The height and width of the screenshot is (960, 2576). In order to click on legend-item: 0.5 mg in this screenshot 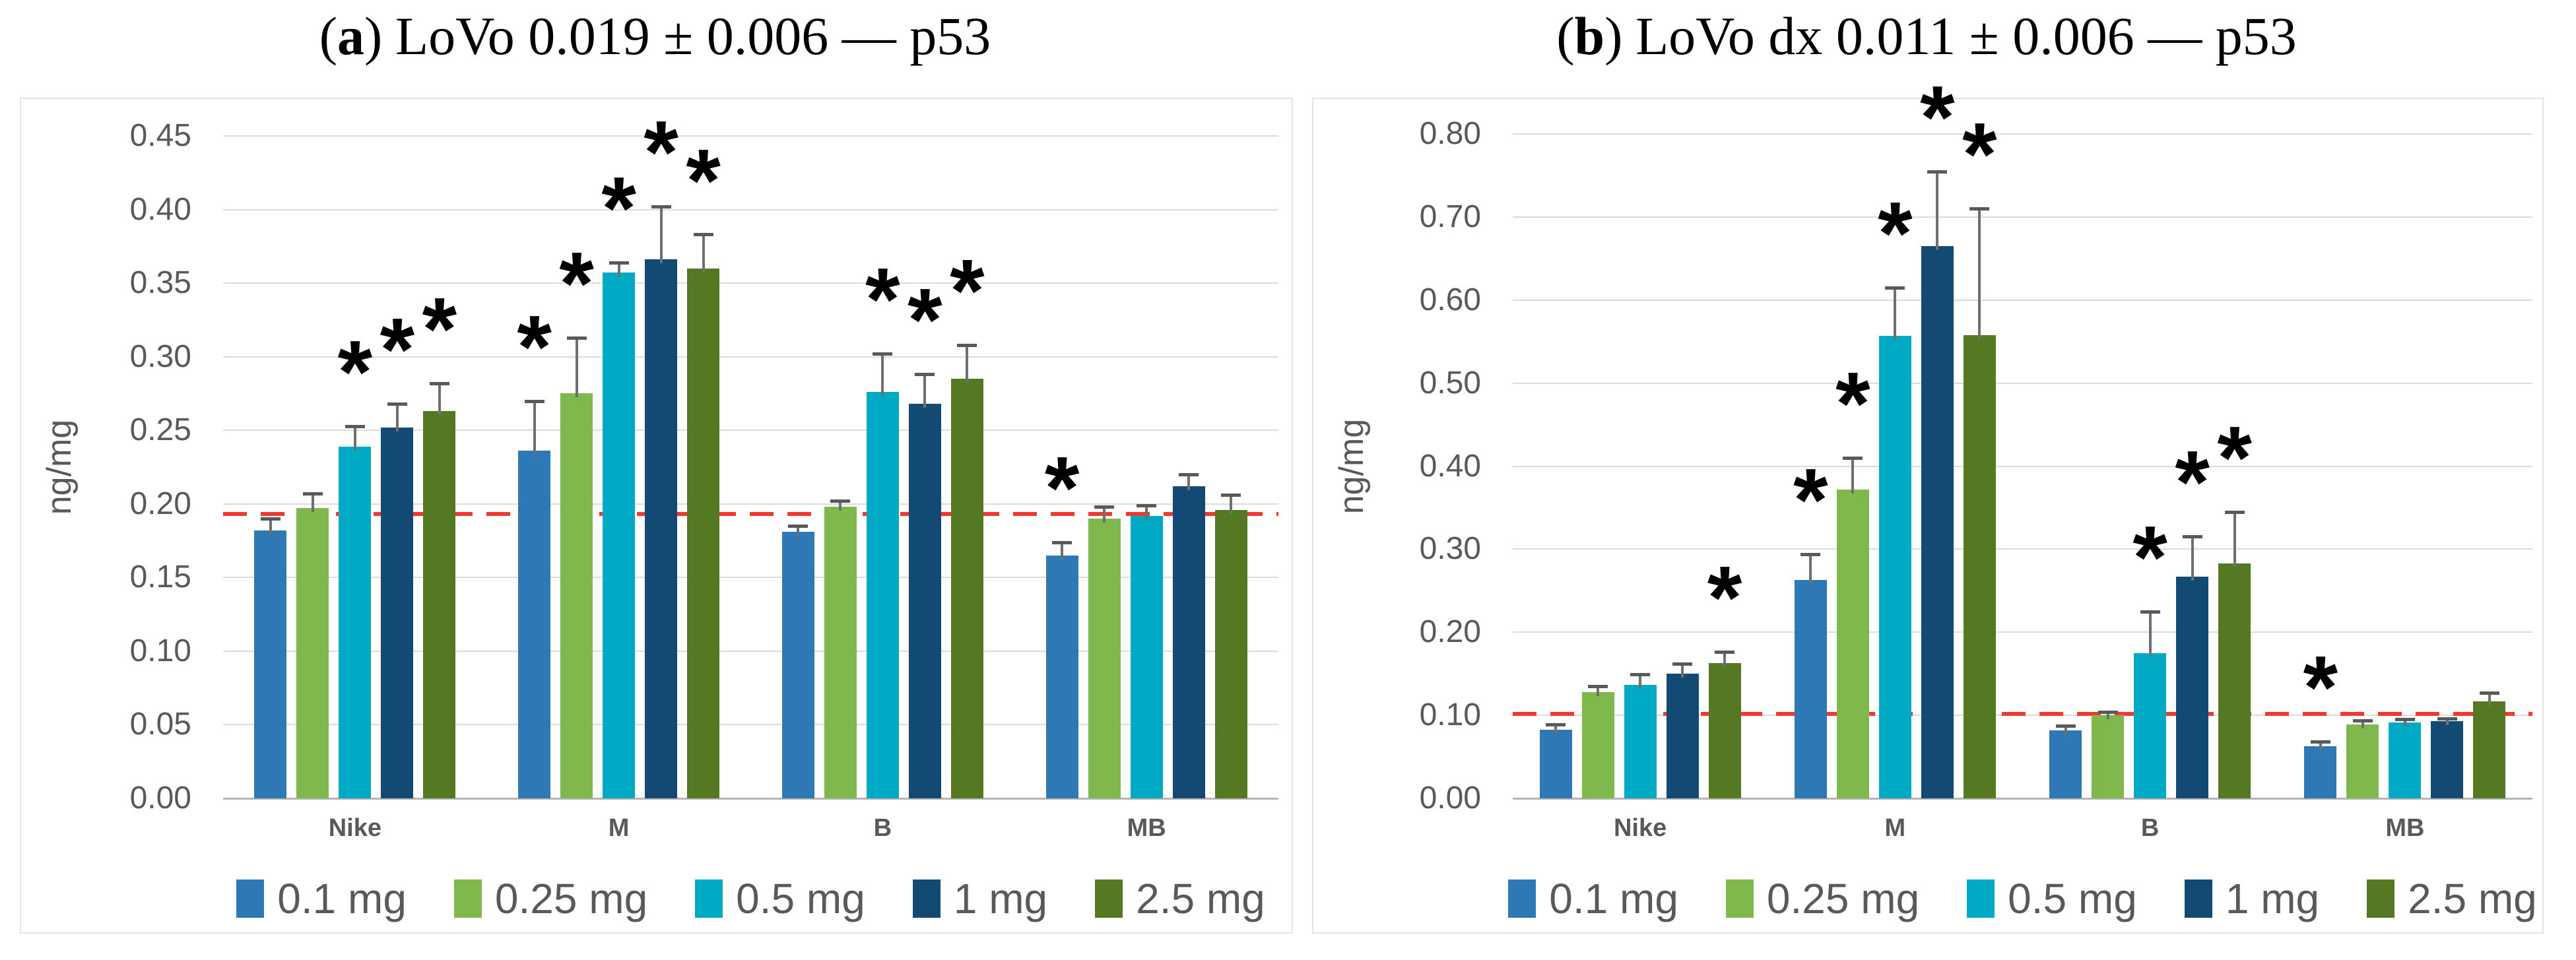, I will do `click(2052, 898)`.